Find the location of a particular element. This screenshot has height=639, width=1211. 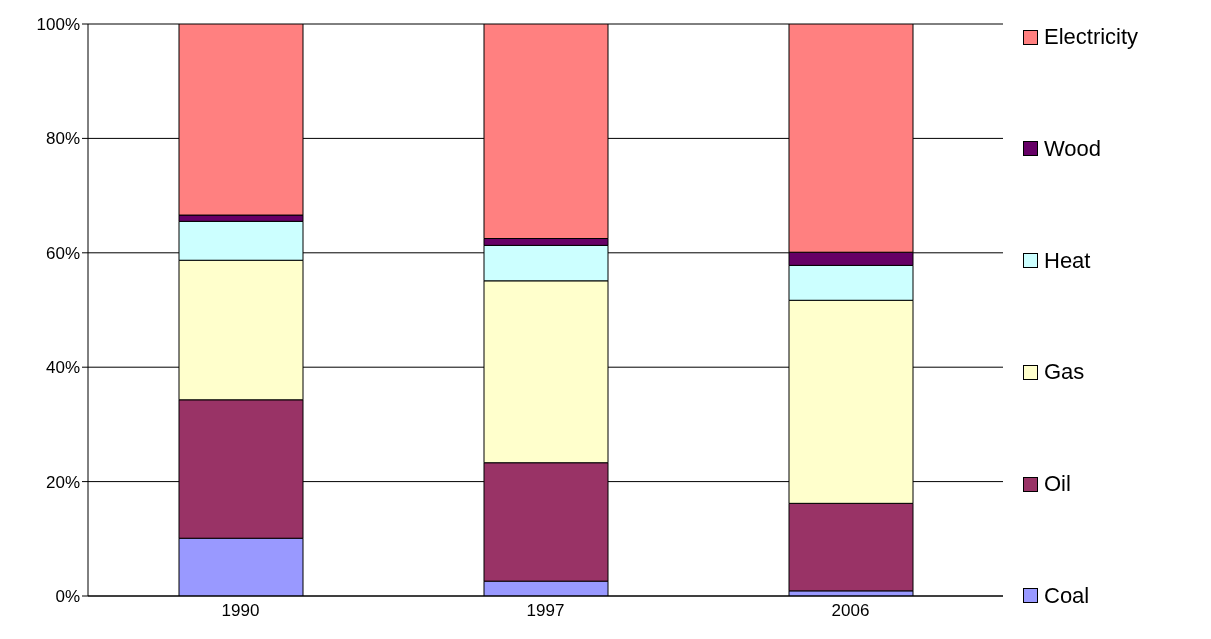

legend-label: Gas is located at coordinates (1064, 372).